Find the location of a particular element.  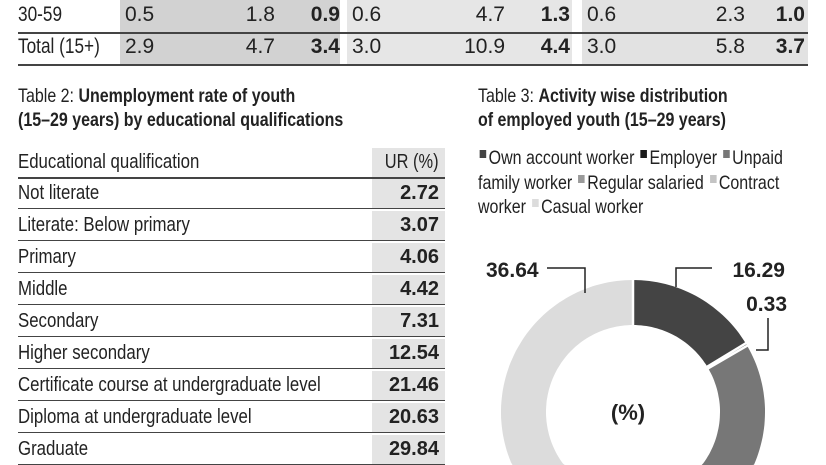

table2-row: Graduate 29.84 is located at coordinates (231, 450).